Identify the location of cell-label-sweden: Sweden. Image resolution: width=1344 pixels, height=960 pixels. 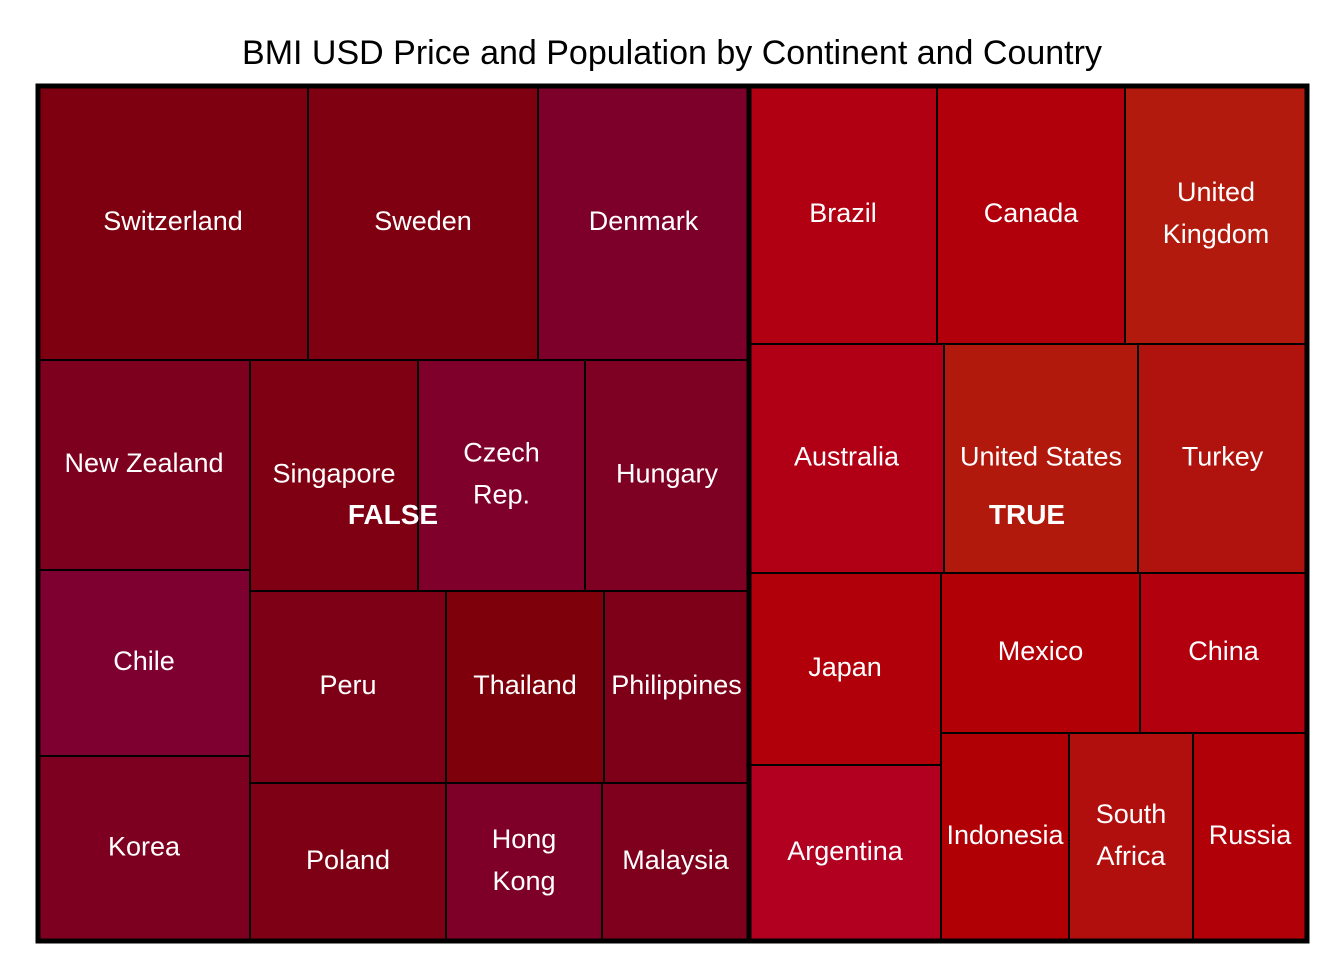
(423, 221).